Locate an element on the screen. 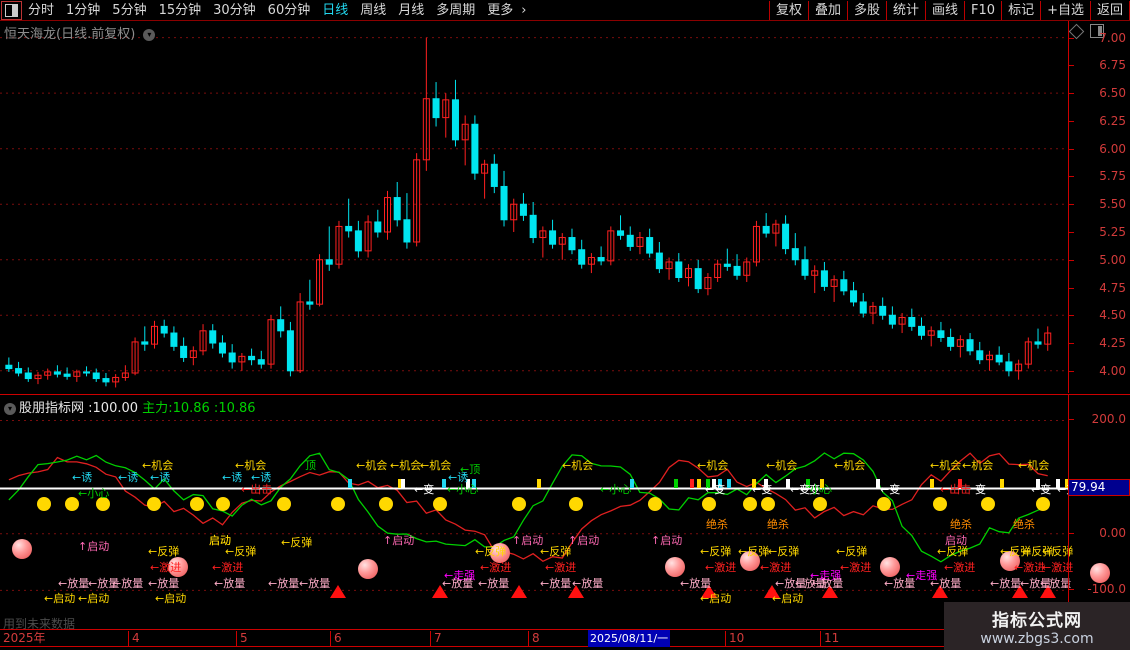 Image resolution: width=1130 pixels, height=650 pixels. current-value-badge: 79.94 is located at coordinates (1099, 488).